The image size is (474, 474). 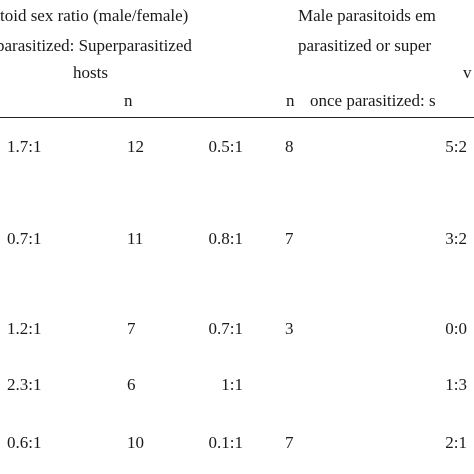 I want to click on ratio-super-cell: 0.1:1, so click(x=225, y=442).